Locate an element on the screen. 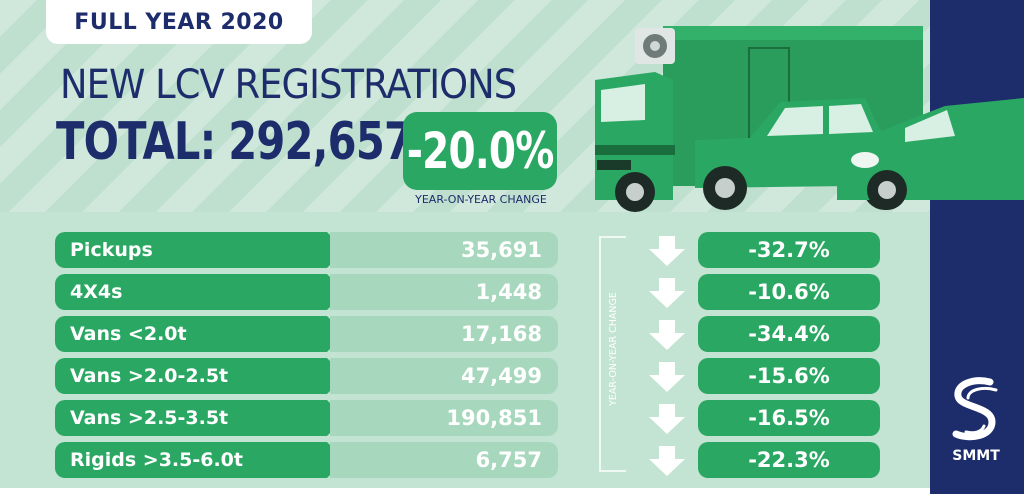 Image resolution: width=1024 pixels, height=494 pixels. table-row: Rigids >3.5-6.0t 6,757 -22.3% is located at coordinates (465, 460).